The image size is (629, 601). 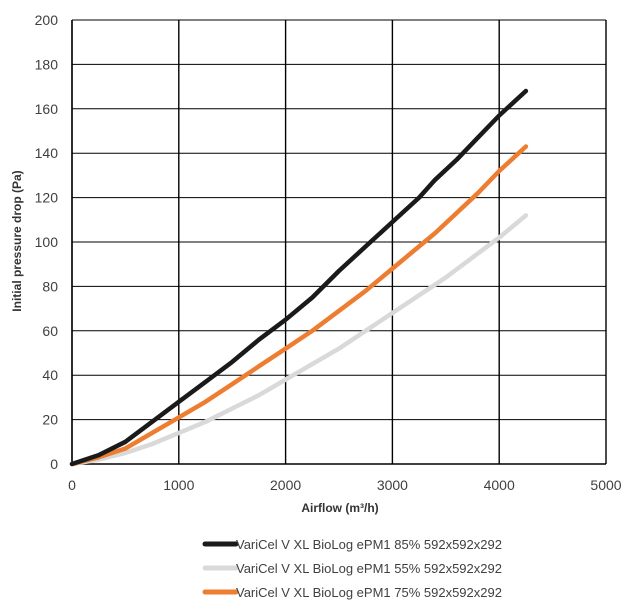 What do you see at coordinates (47, 153) in the screenshot?
I see `y-tick-label-140: 140` at bounding box center [47, 153].